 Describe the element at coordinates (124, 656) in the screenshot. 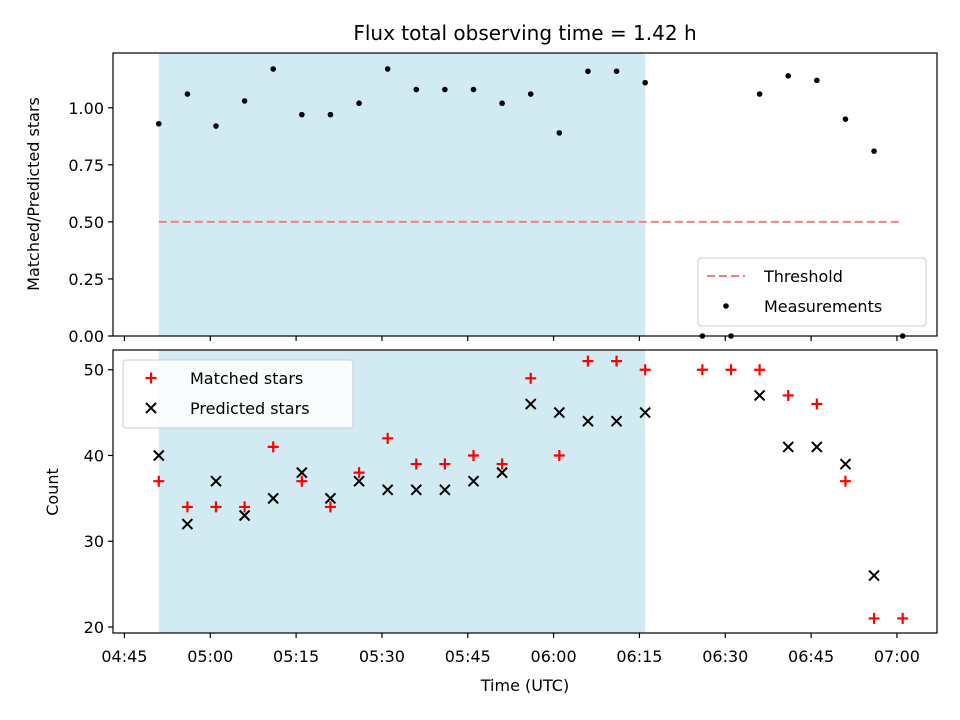

I see `x-tick-label: 04:45` at that location.